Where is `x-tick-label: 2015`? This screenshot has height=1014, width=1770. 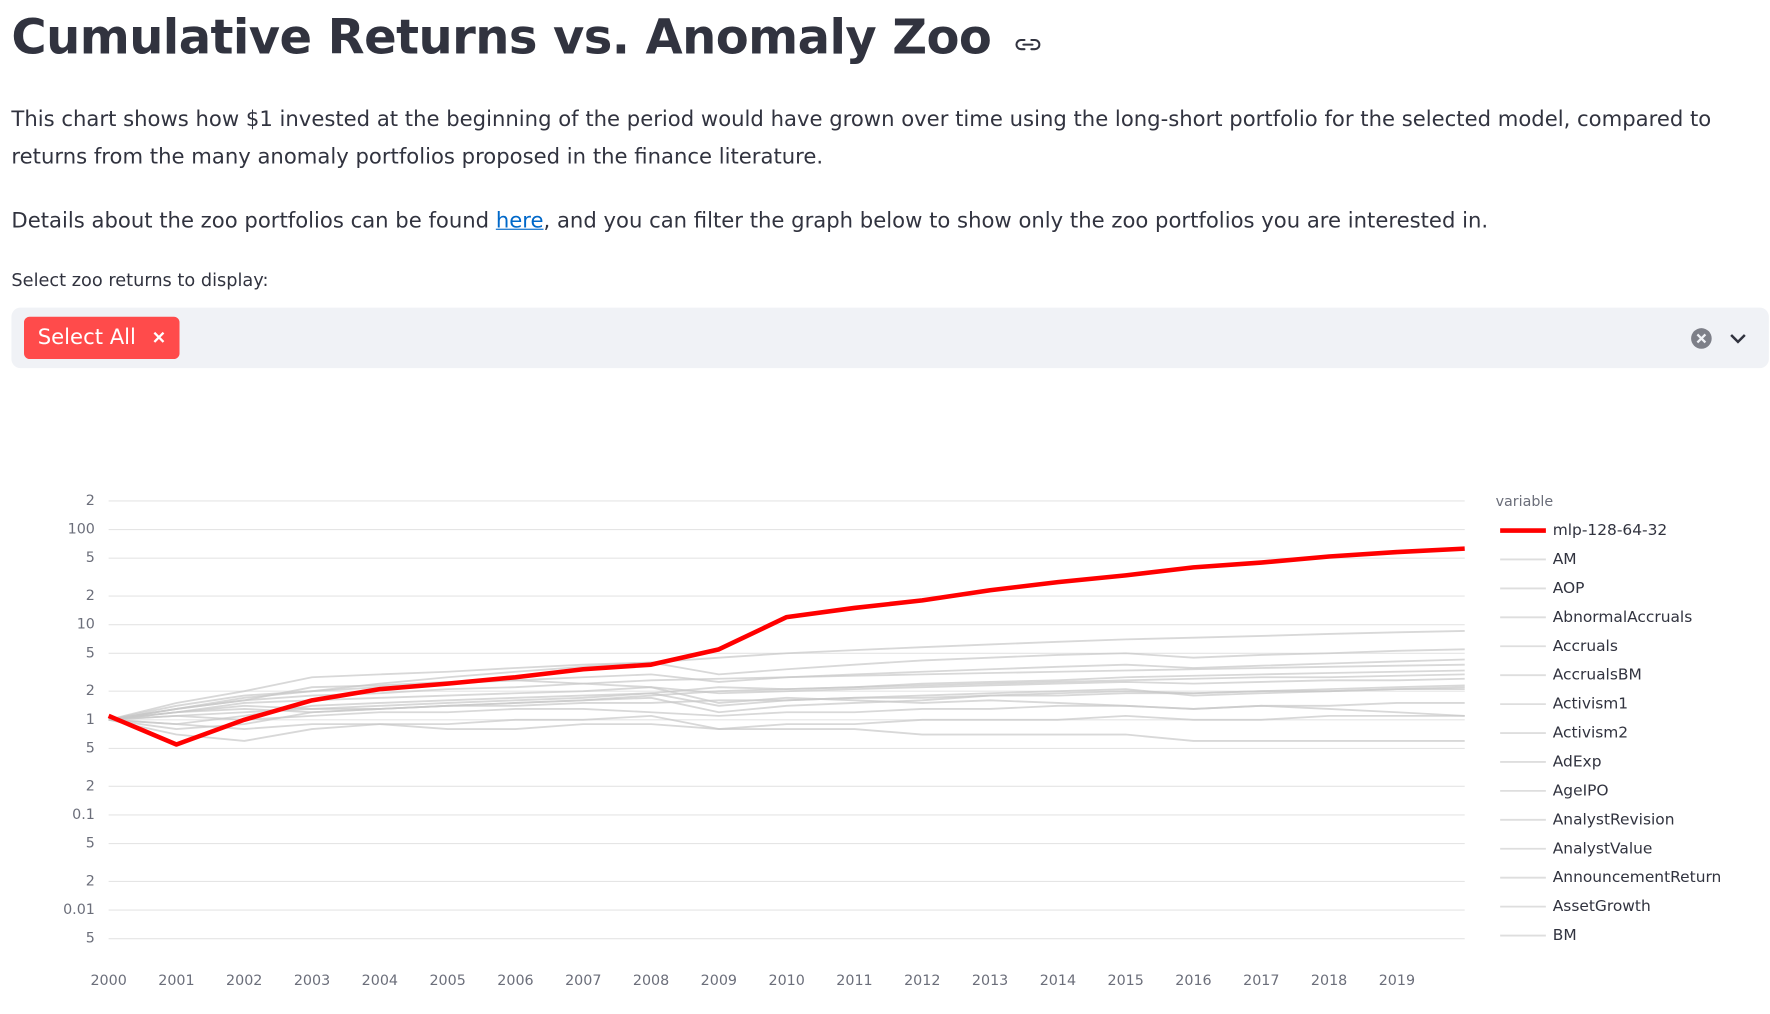 x-tick-label: 2015 is located at coordinates (1126, 981).